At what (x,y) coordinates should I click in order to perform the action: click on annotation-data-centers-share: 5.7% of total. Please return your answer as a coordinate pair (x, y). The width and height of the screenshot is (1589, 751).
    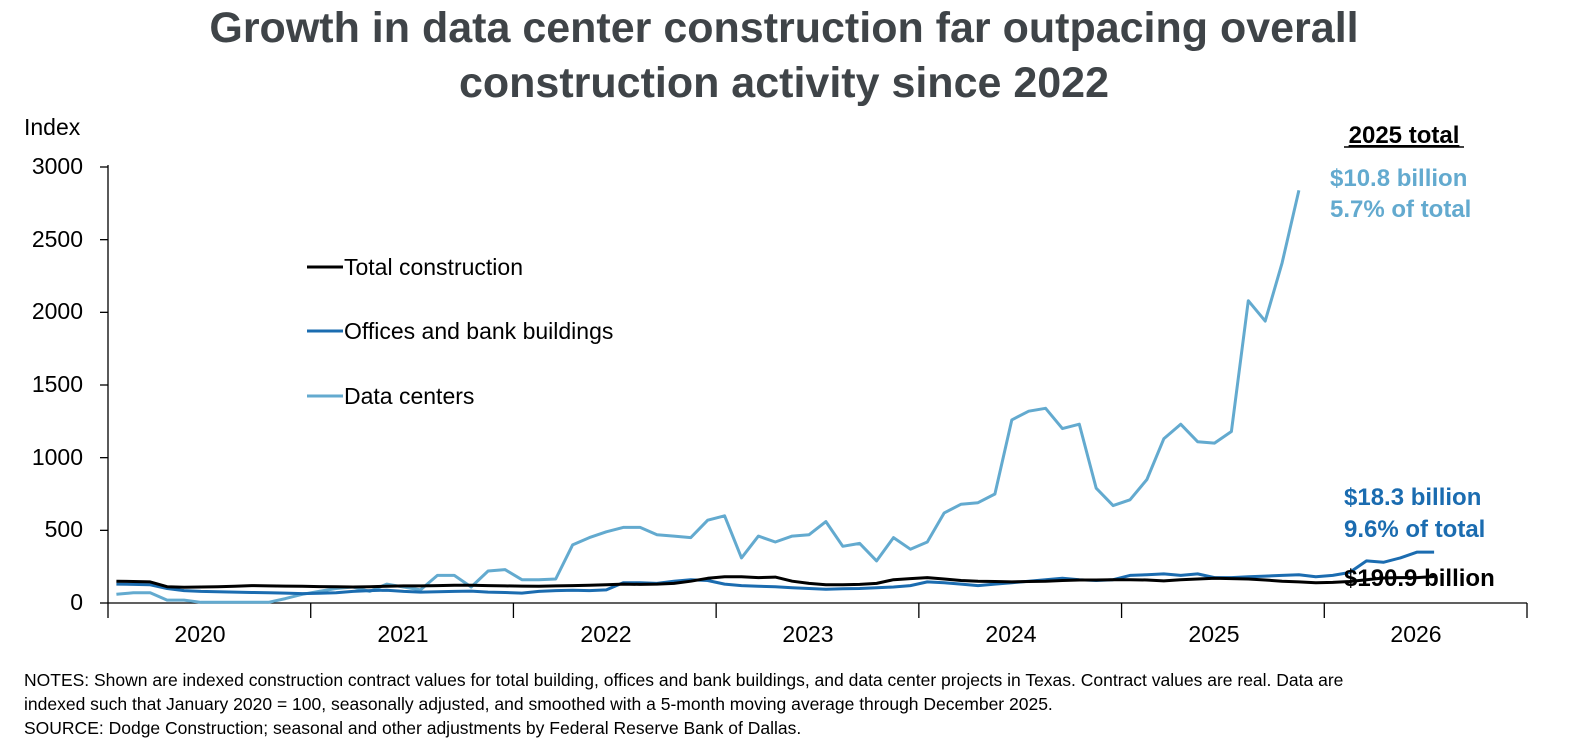
    Looking at the image, I should click on (1400, 209).